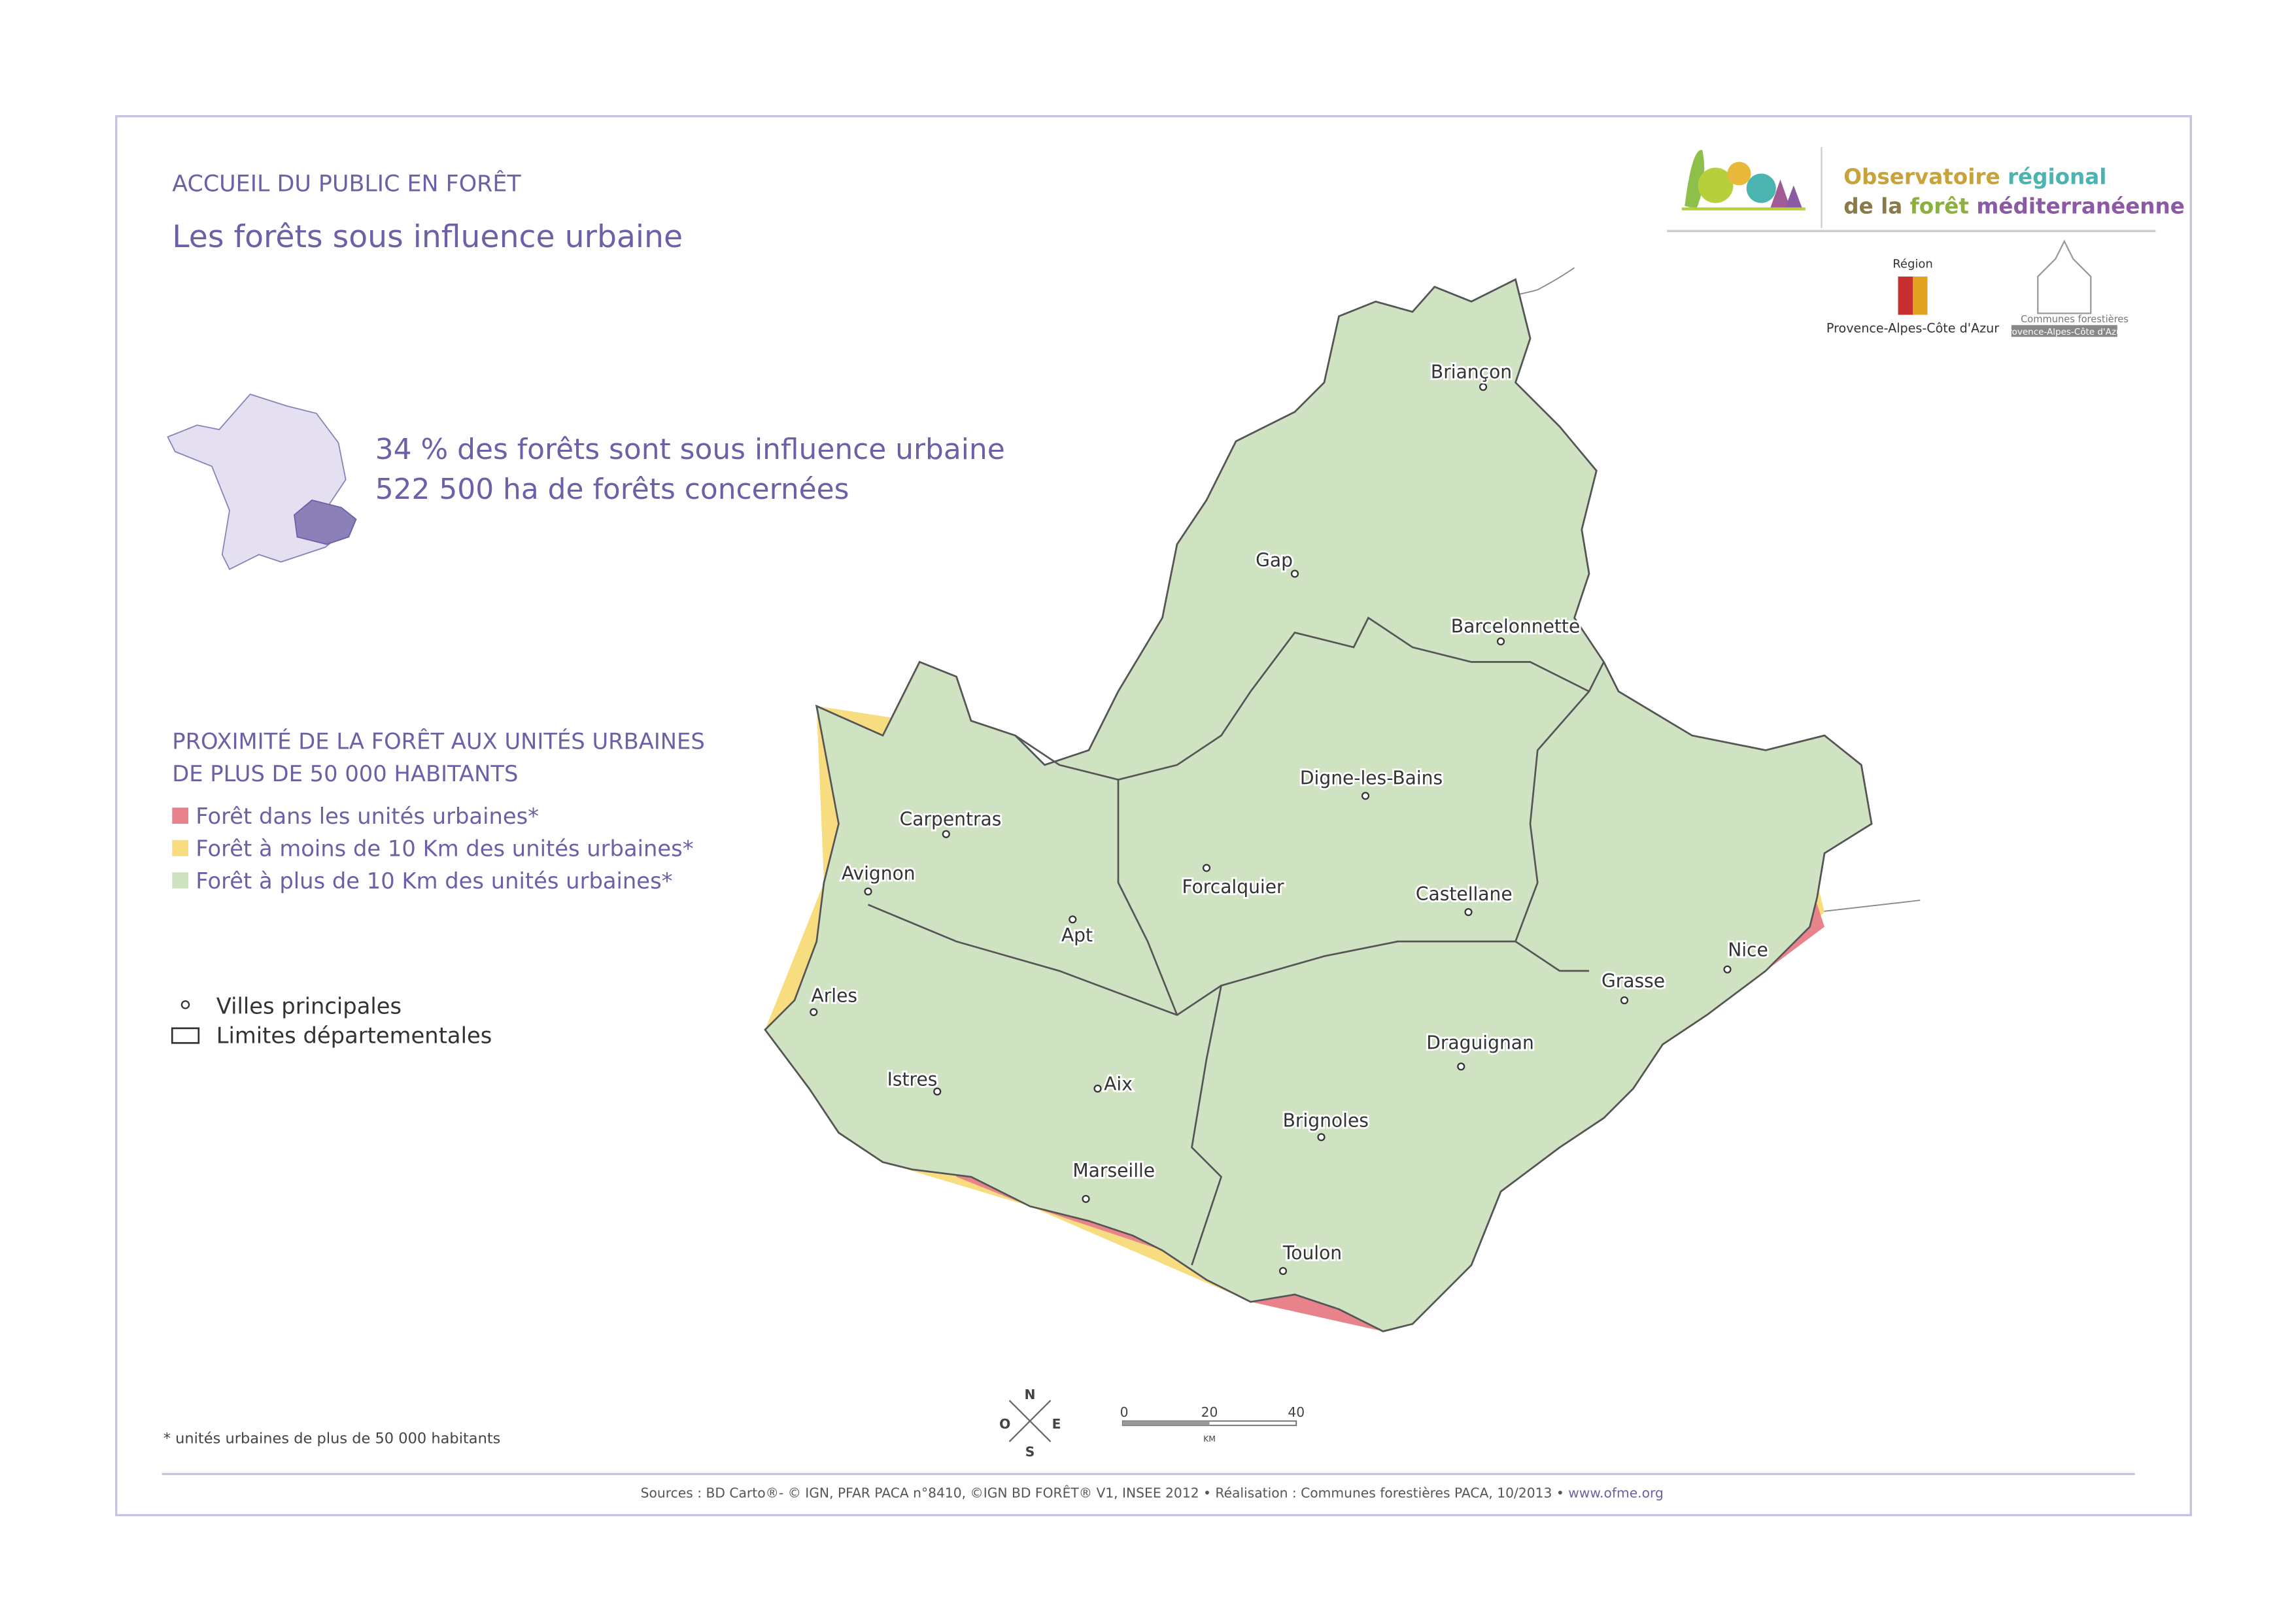  What do you see at coordinates (1471, 371) in the screenshot?
I see `city-label: Briançon` at bounding box center [1471, 371].